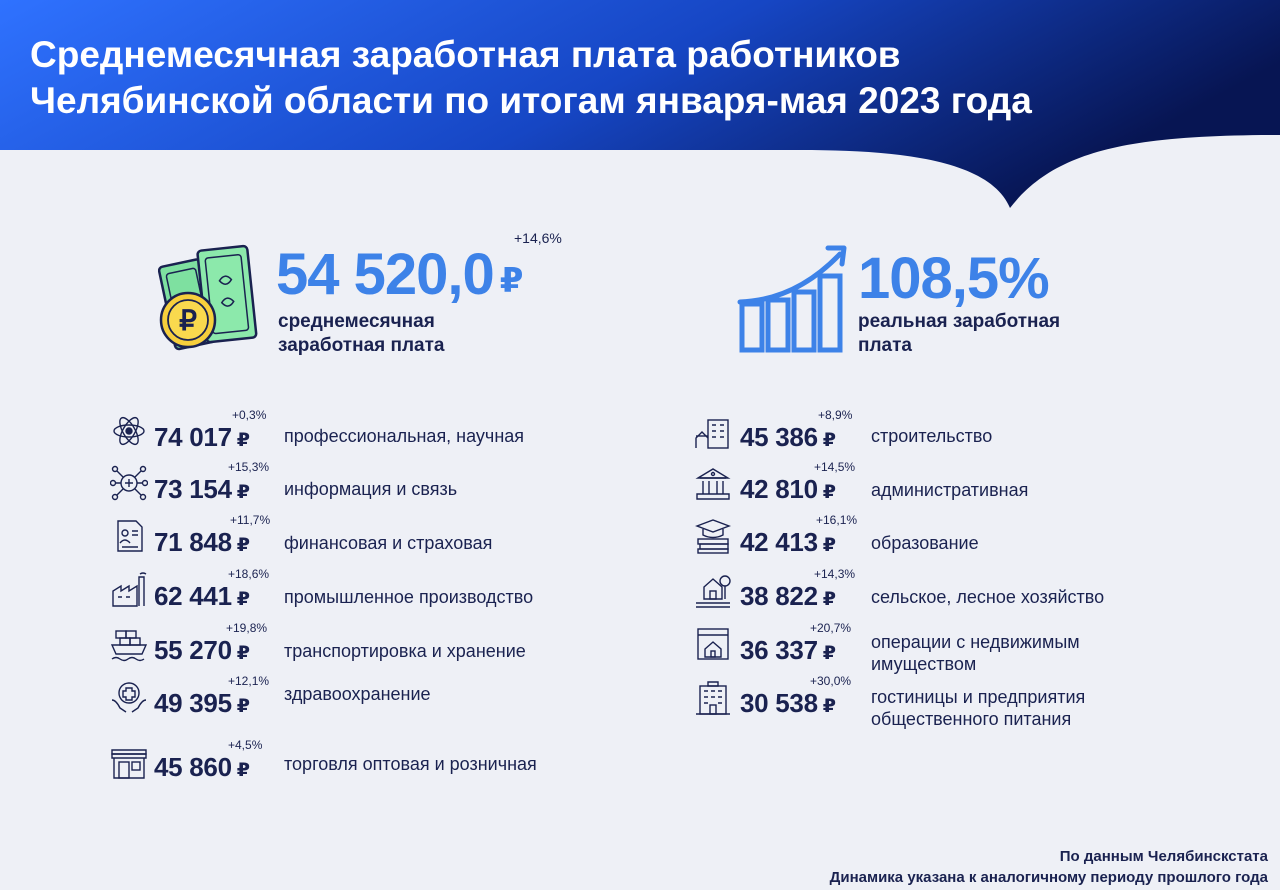 The width and height of the screenshot is (1280, 890). I want to click on insurance-document-icon, so click(130, 536).